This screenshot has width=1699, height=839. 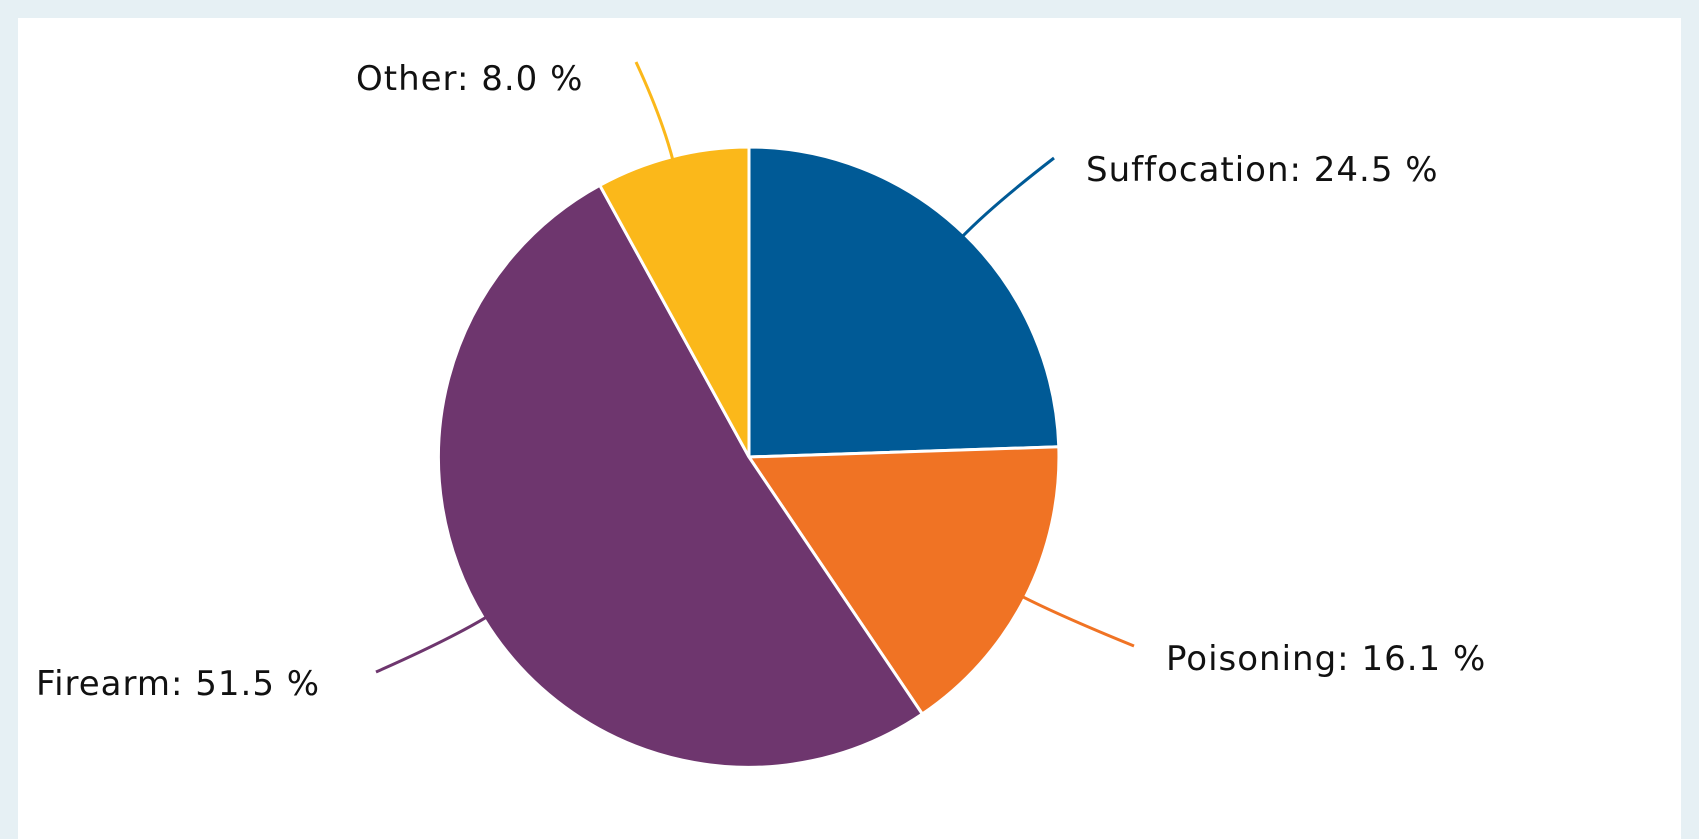 I want to click on slice-label-firearm: Firearm: 51.5 %, so click(x=178, y=684).